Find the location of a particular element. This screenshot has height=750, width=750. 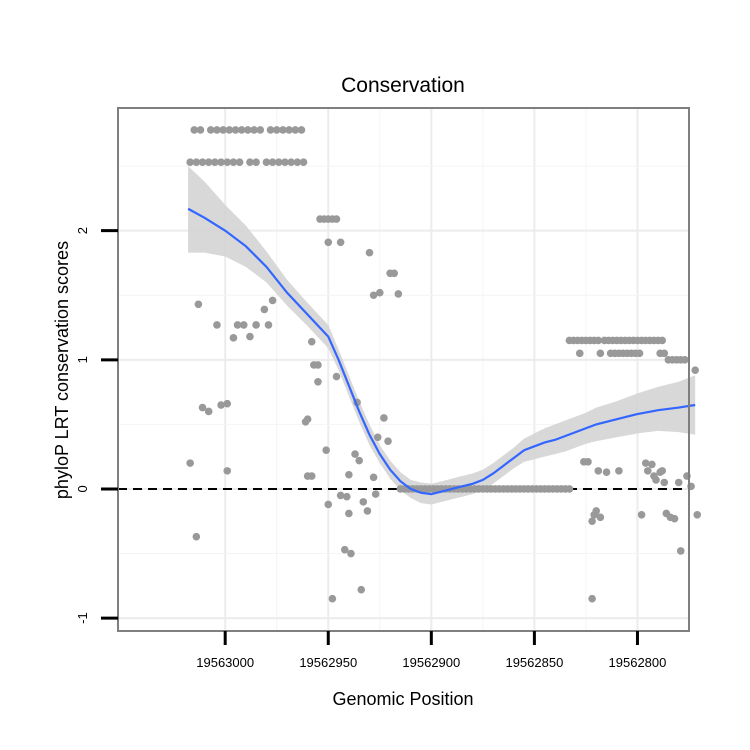

y-tick-label-3: 2 is located at coordinates (82, 230).